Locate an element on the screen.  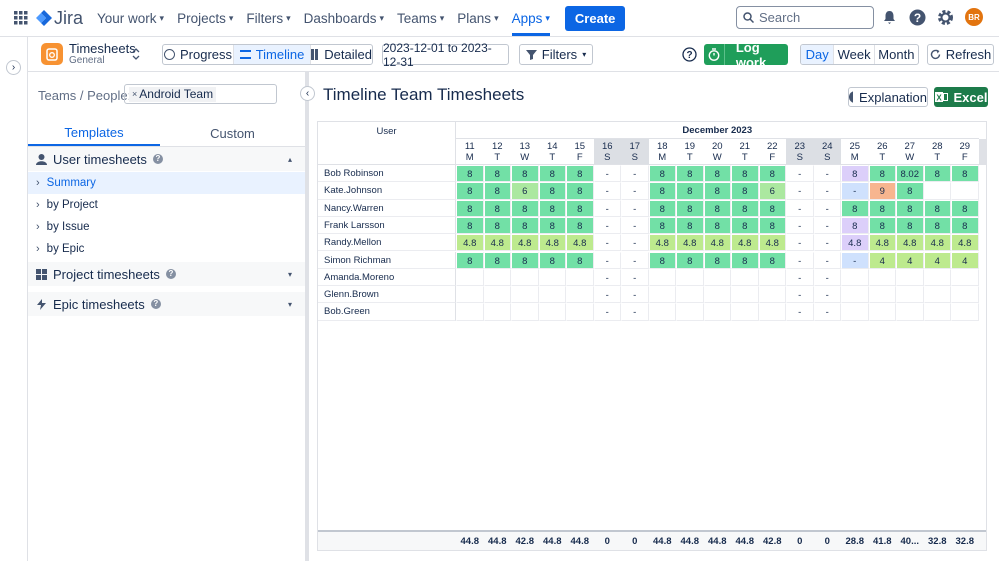
view-button-label: Detailed is located at coordinates (348, 54).